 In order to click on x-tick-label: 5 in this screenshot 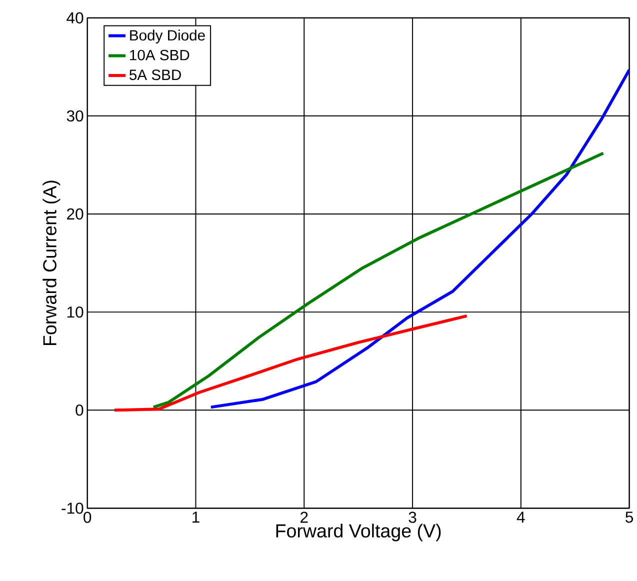, I will do `click(630, 517)`.